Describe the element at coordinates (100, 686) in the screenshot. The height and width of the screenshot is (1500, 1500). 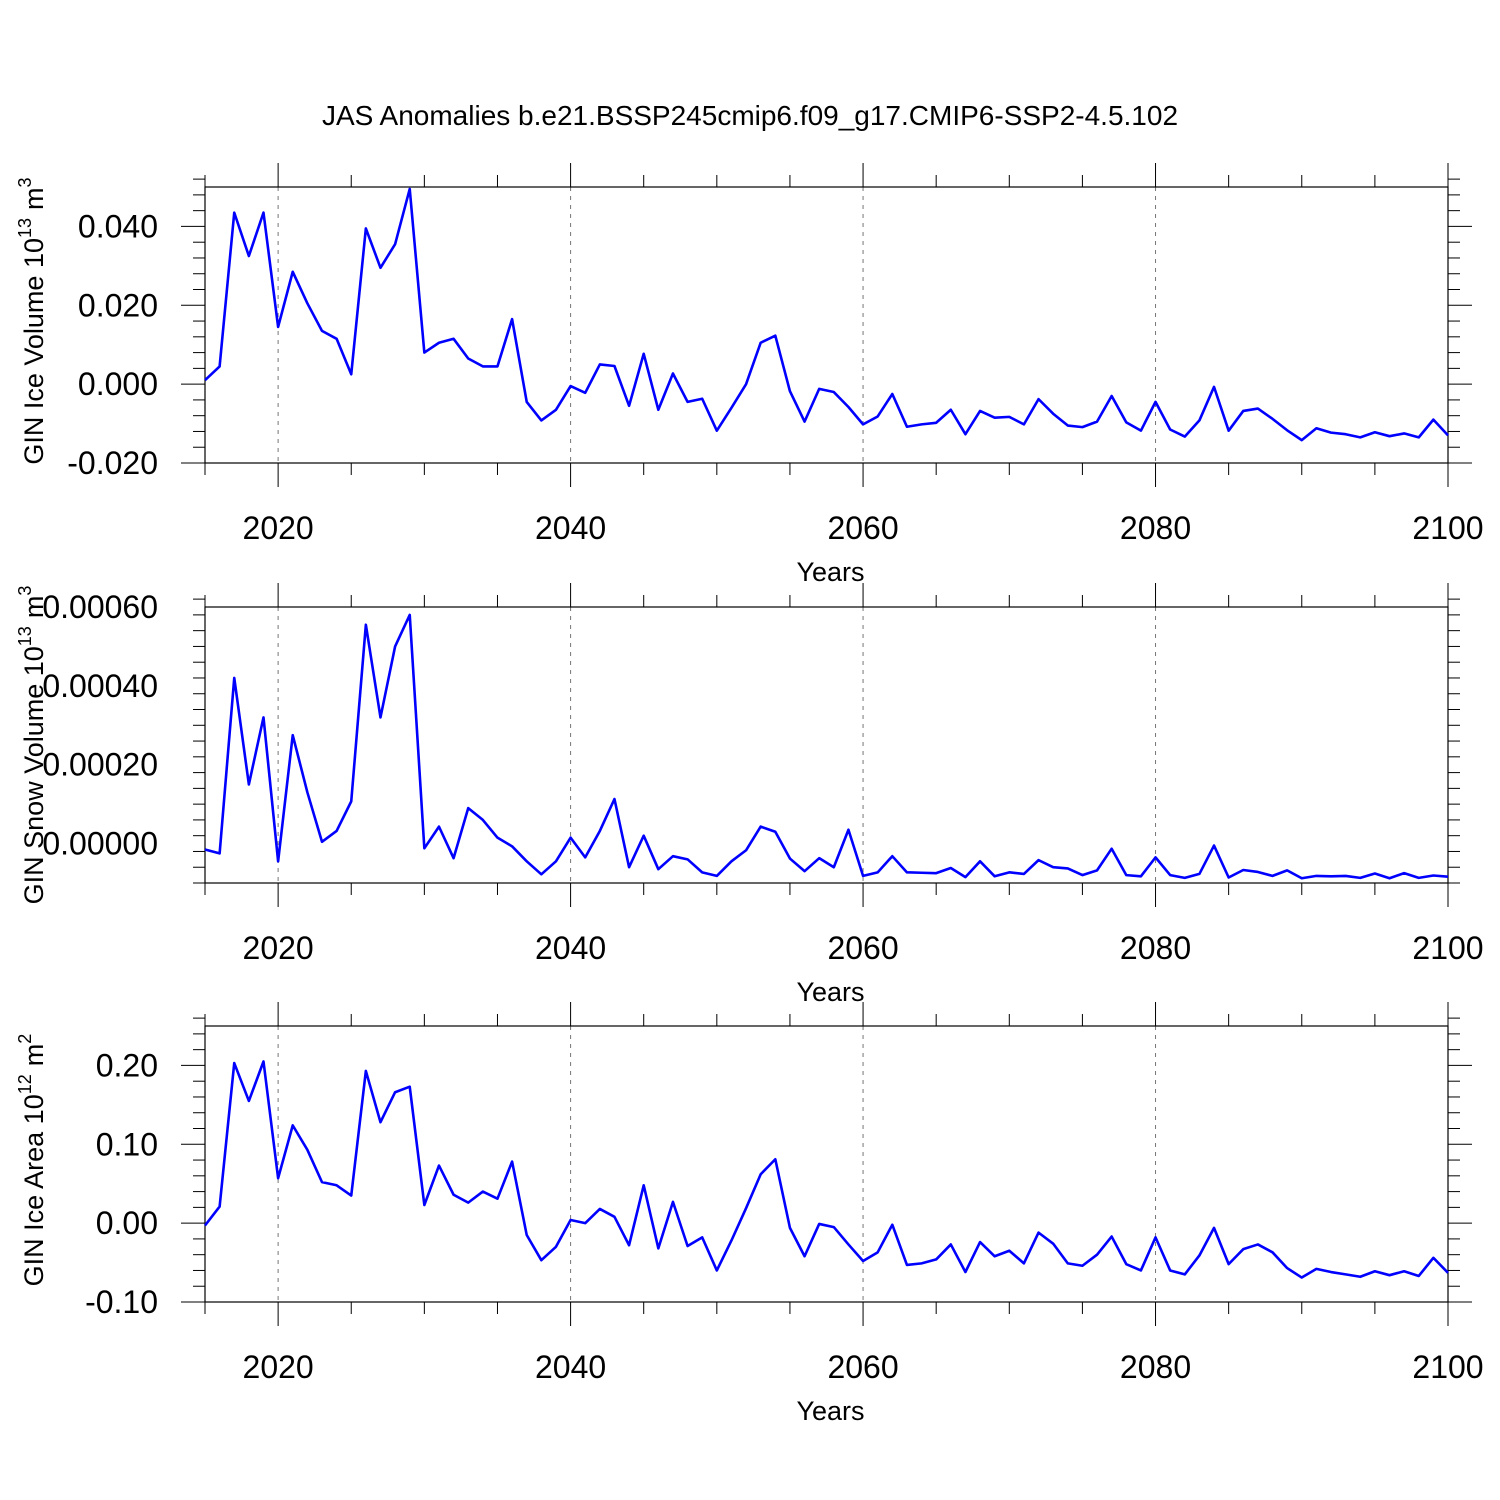
I see `y-tick-label: 0.00040` at that location.